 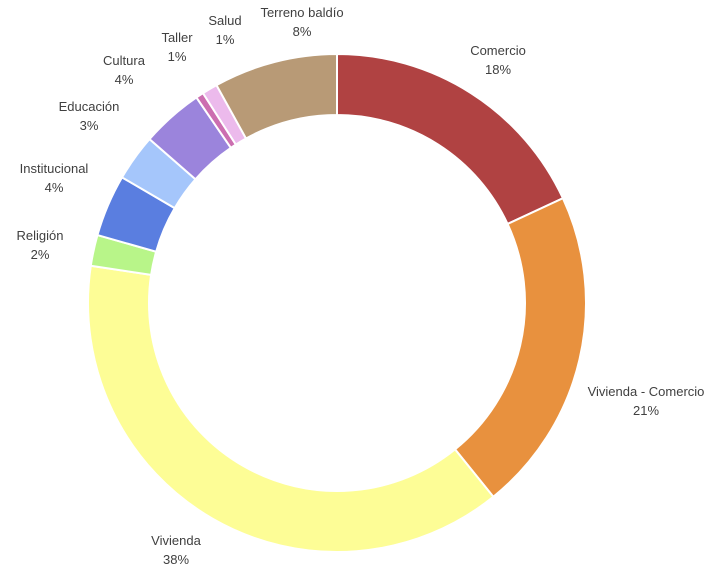 I want to click on data-label-cultura: Cultura 4%, so click(x=124, y=70).